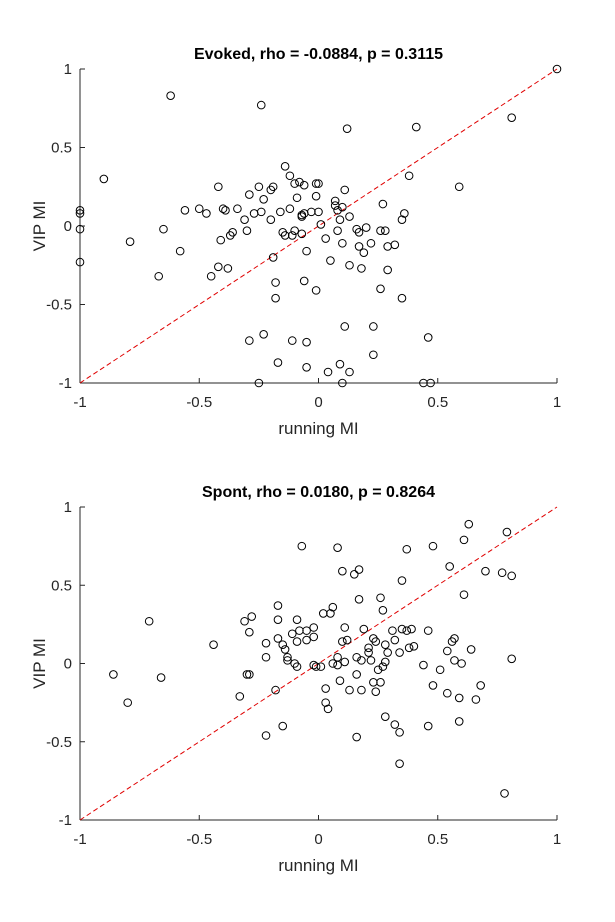 This screenshot has width=615, height=922. I want to click on chart-title: Spont, rho = 0.0180, p = 0.8264, so click(318, 492).